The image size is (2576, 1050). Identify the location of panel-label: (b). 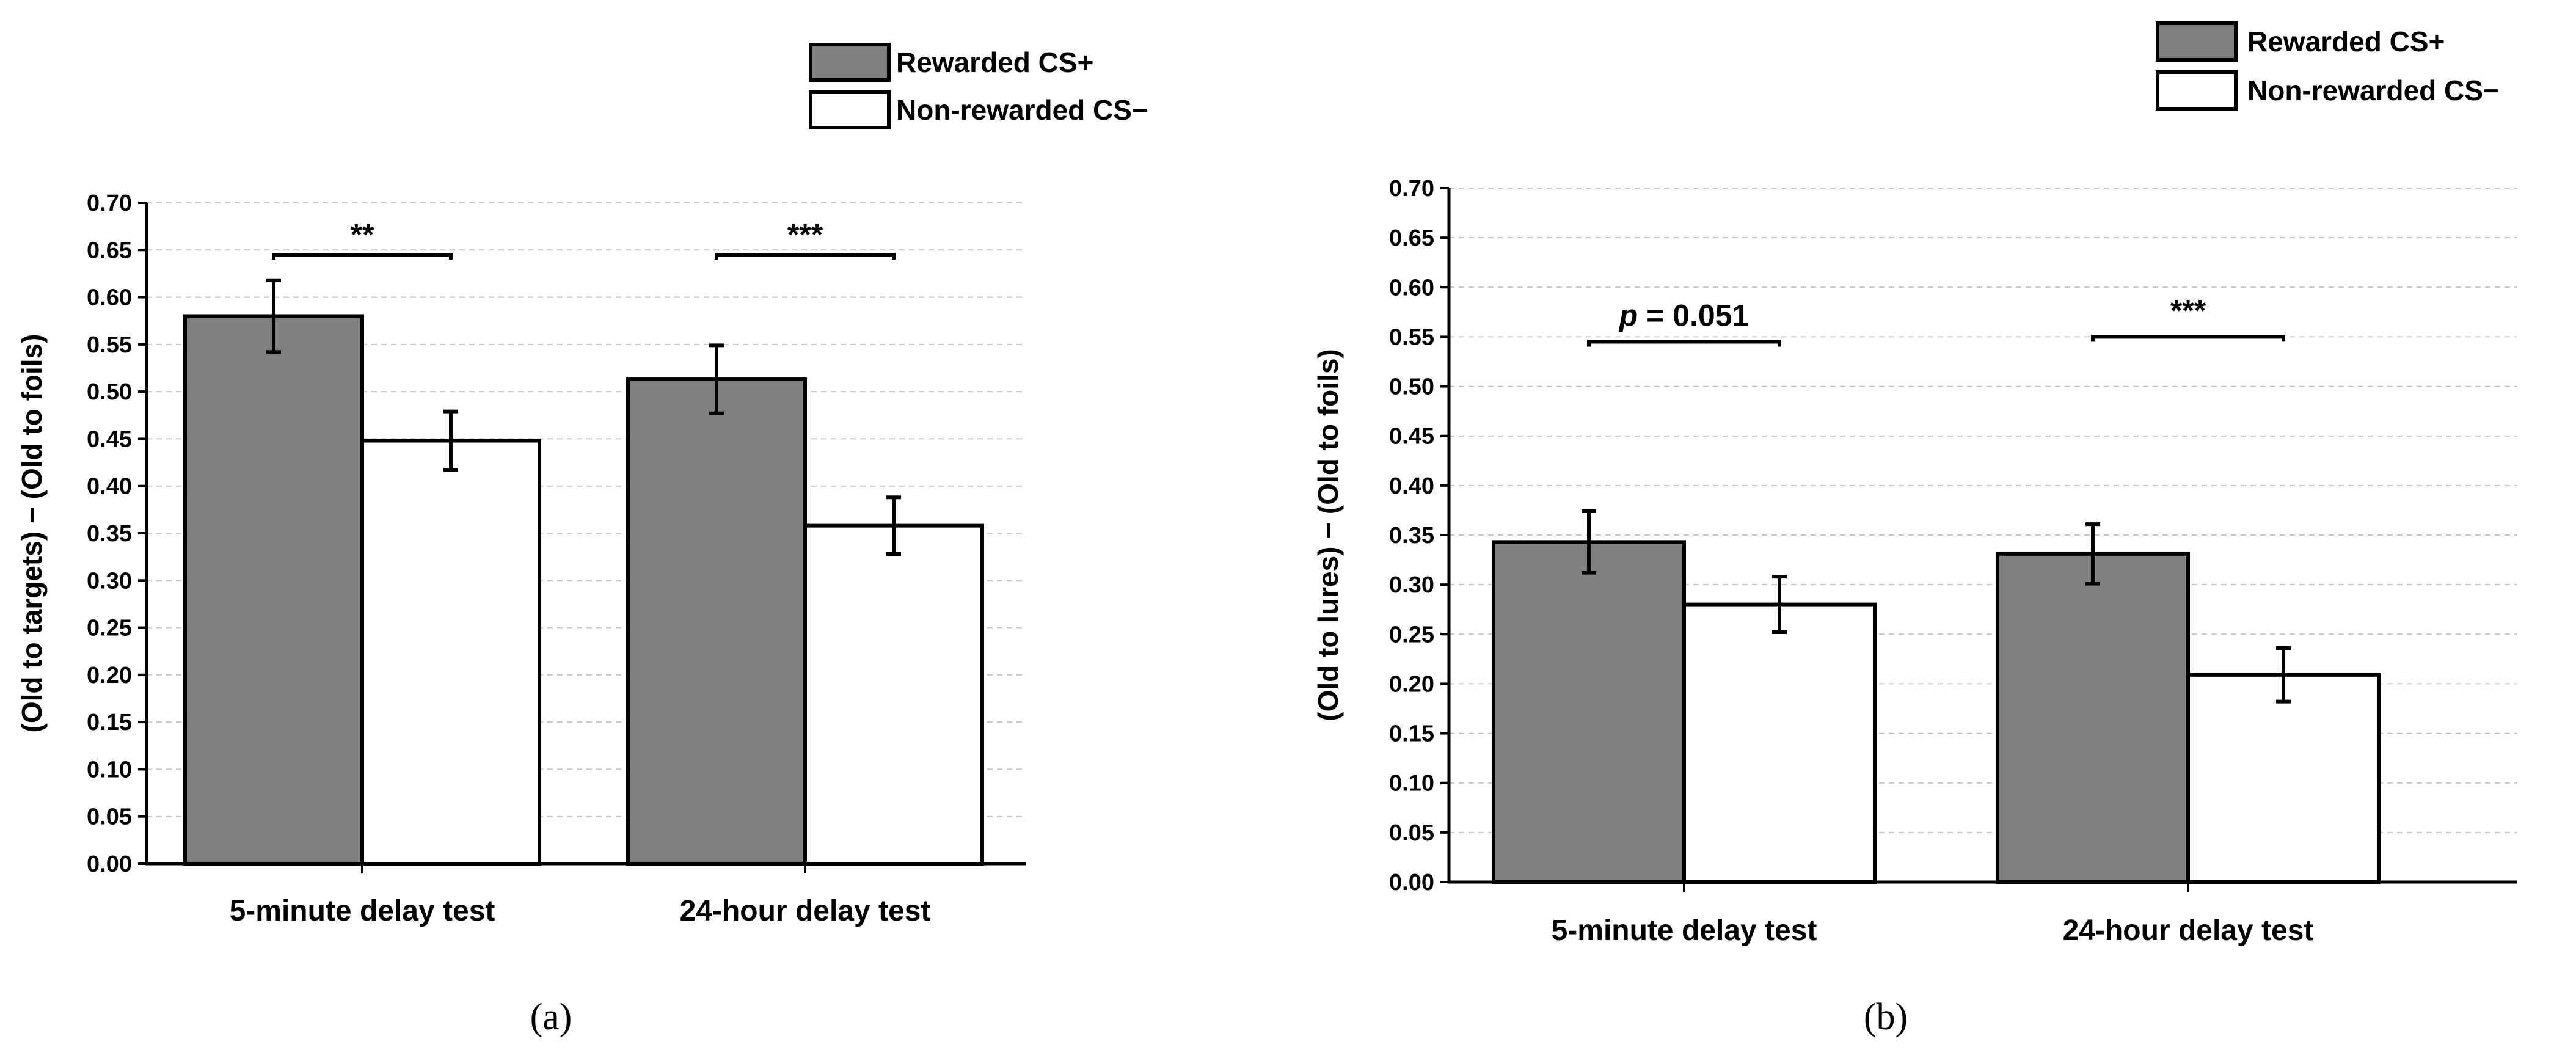
(1886, 1017).